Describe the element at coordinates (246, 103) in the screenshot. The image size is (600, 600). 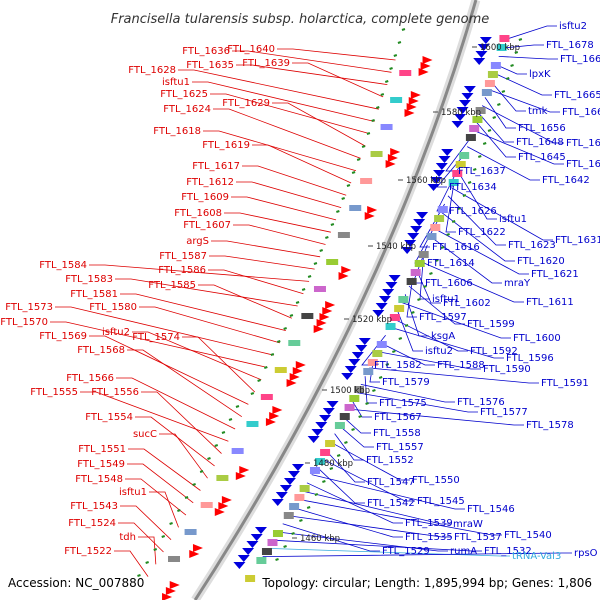
I see `gene-label-left: FTL_1629` at that location.